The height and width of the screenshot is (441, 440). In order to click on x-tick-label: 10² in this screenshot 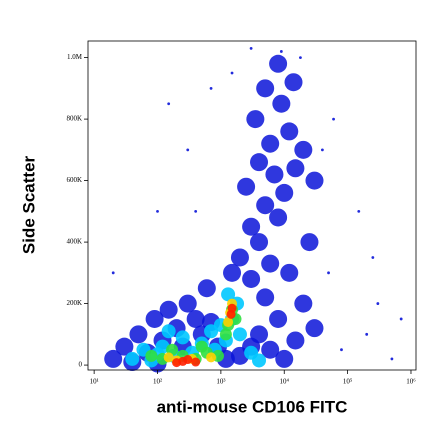, I will do `click(157, 382)`.